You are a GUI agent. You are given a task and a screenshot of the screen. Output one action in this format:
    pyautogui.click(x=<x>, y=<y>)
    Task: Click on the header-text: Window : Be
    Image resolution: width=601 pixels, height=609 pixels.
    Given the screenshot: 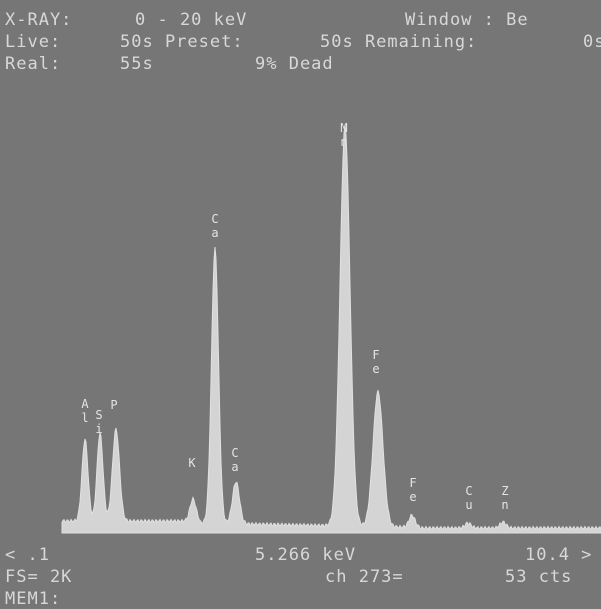 What is the action you would take?
    pyautogui.click(x=467, y=20)
    